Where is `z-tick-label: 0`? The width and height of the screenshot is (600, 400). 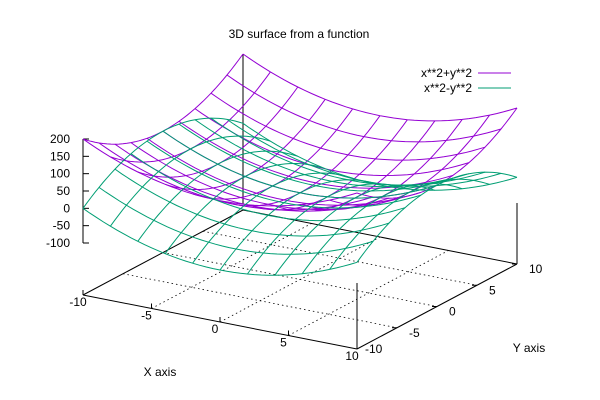 z-tick-label: 0 is located at coordinates (66, 208).